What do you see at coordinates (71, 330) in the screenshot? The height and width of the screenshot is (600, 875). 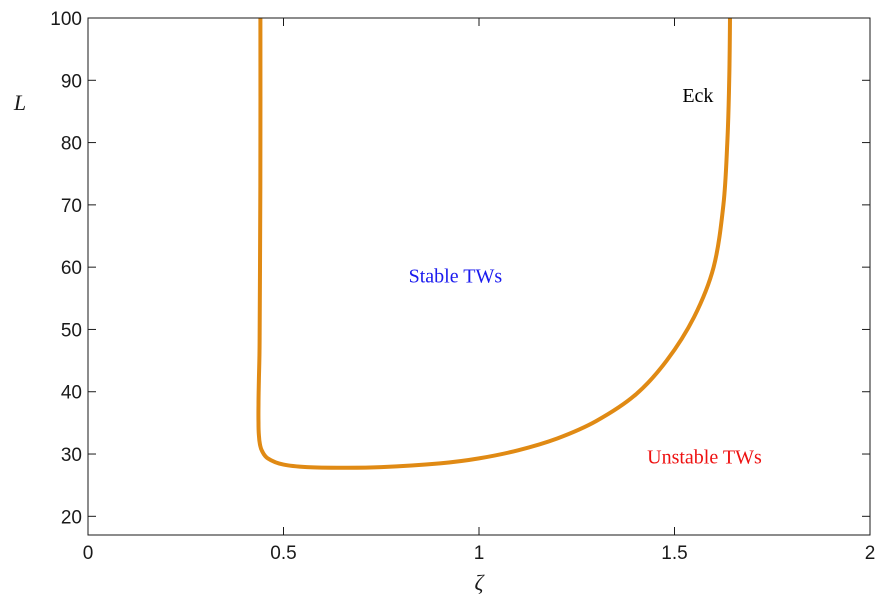 I see `y-tick-label: 50` at bounding box center [71, 330].